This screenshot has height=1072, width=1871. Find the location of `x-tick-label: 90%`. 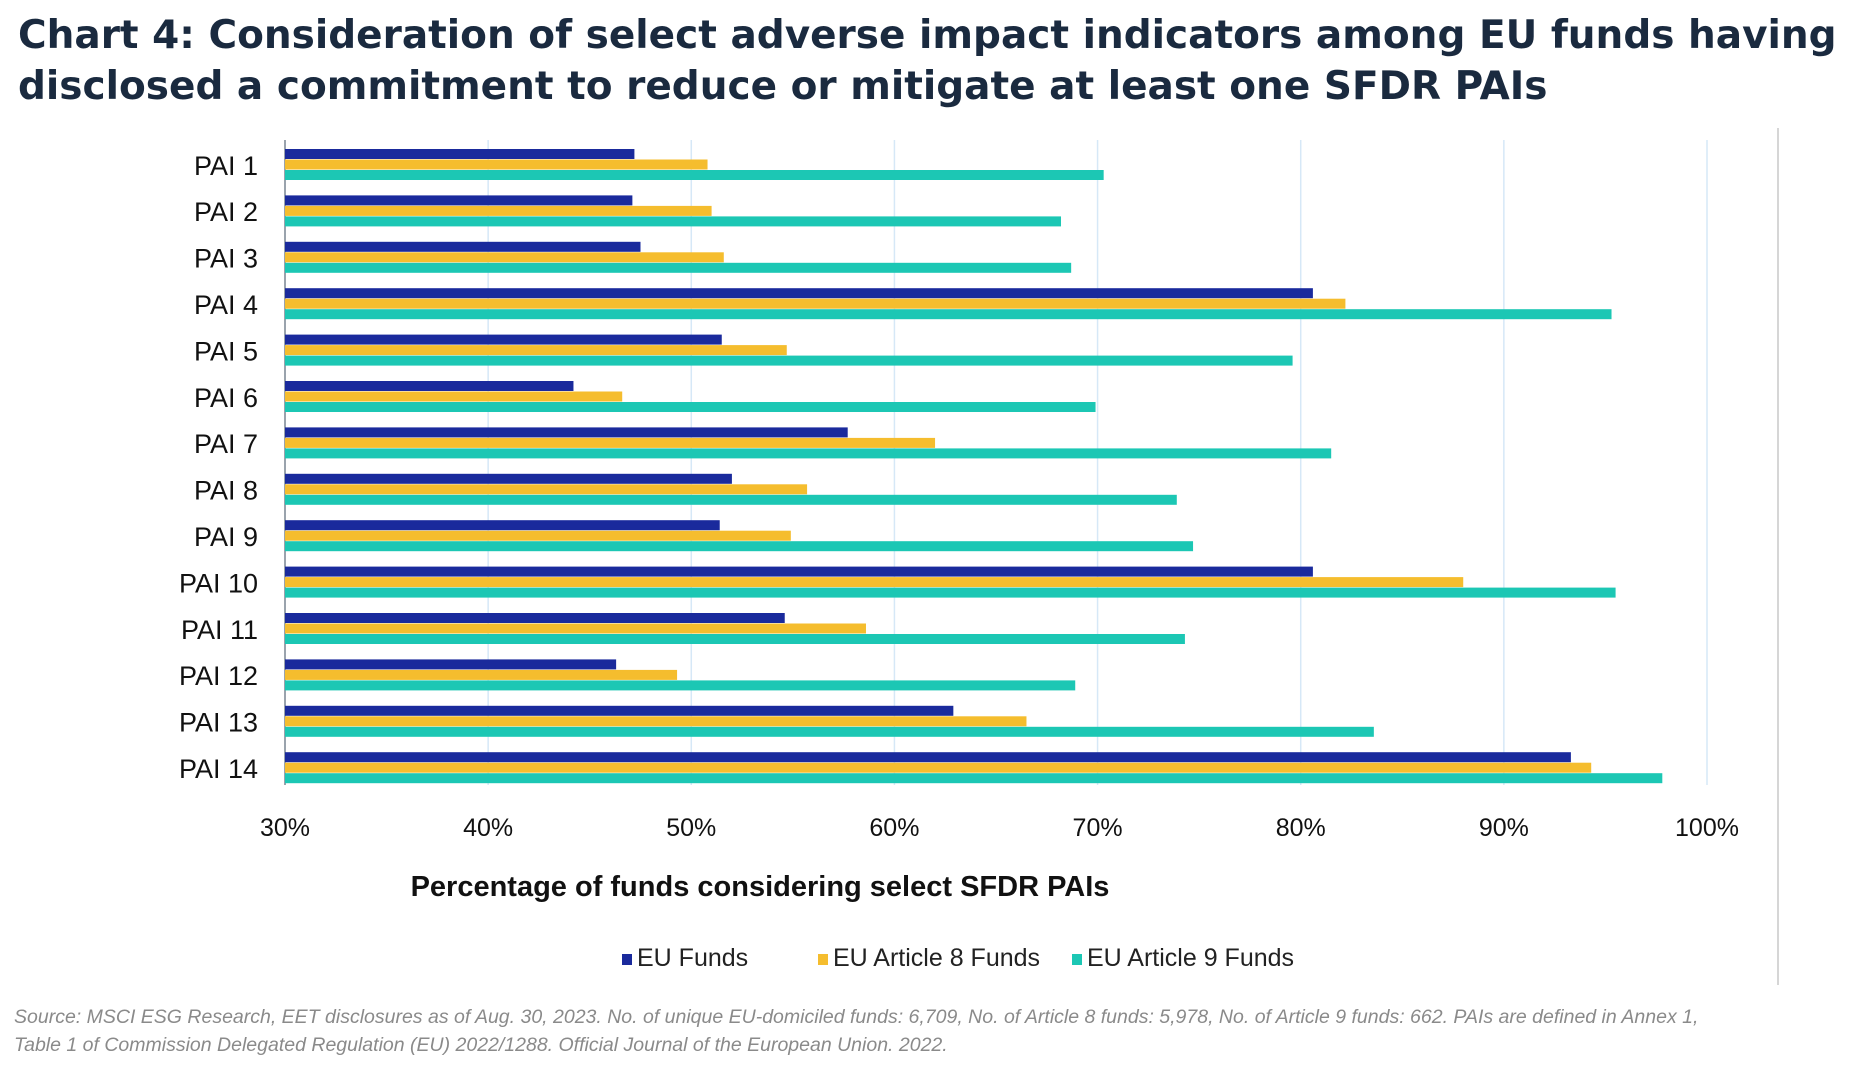

x-tick-label: 90% is located at coordinates (1504, 828).